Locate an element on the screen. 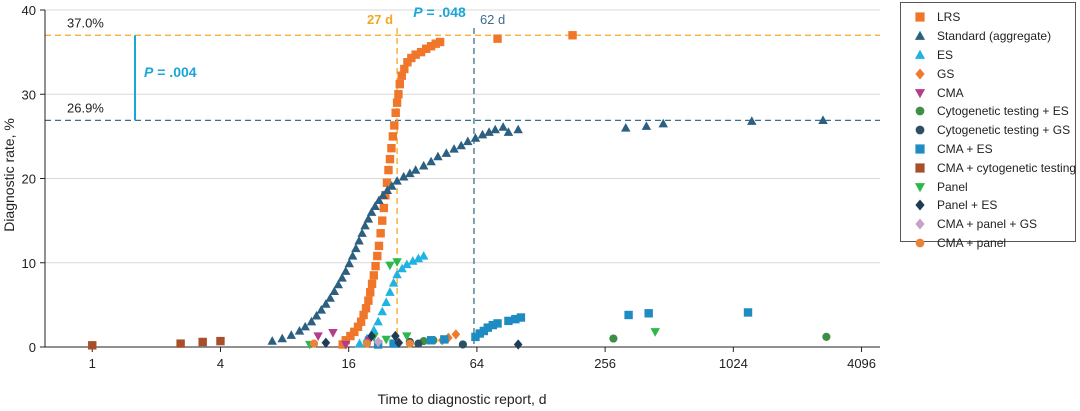 The image size is (1080, 411). x-tick-label: 1024 is located at coordinates (733, 363).